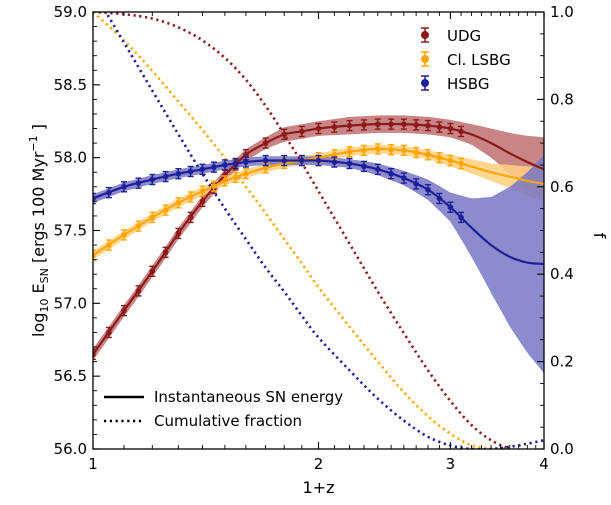 The image size is (611, 505). I want to click on x-axis-label: 1+z, so click(319, 487).